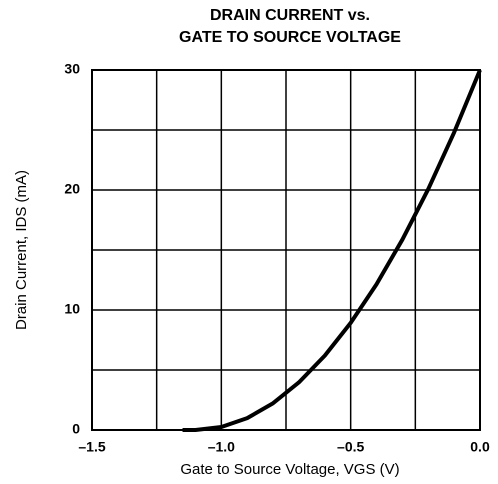 The width and height of the screenshot is (498, 484). I want to click on x-axis-label: Gate to Source Voltage, VGS (V), so click(289, 469).